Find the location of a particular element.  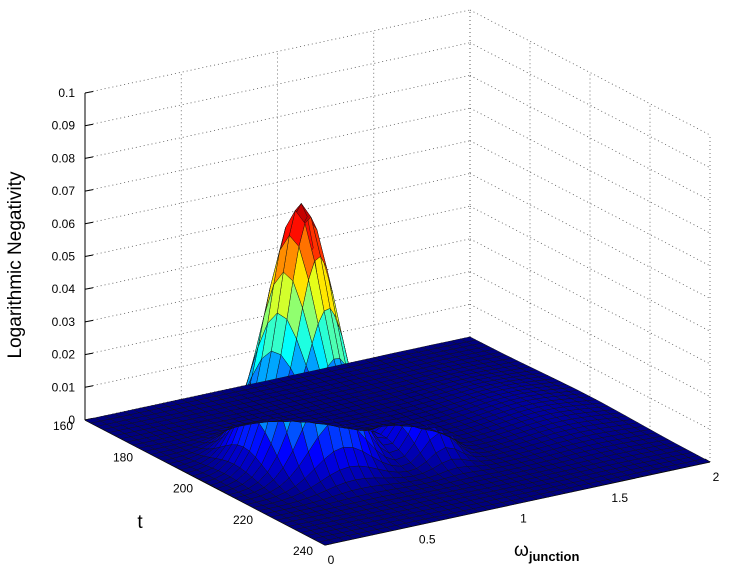

y-tick-label: 180 is located at coordinates (123, 457).